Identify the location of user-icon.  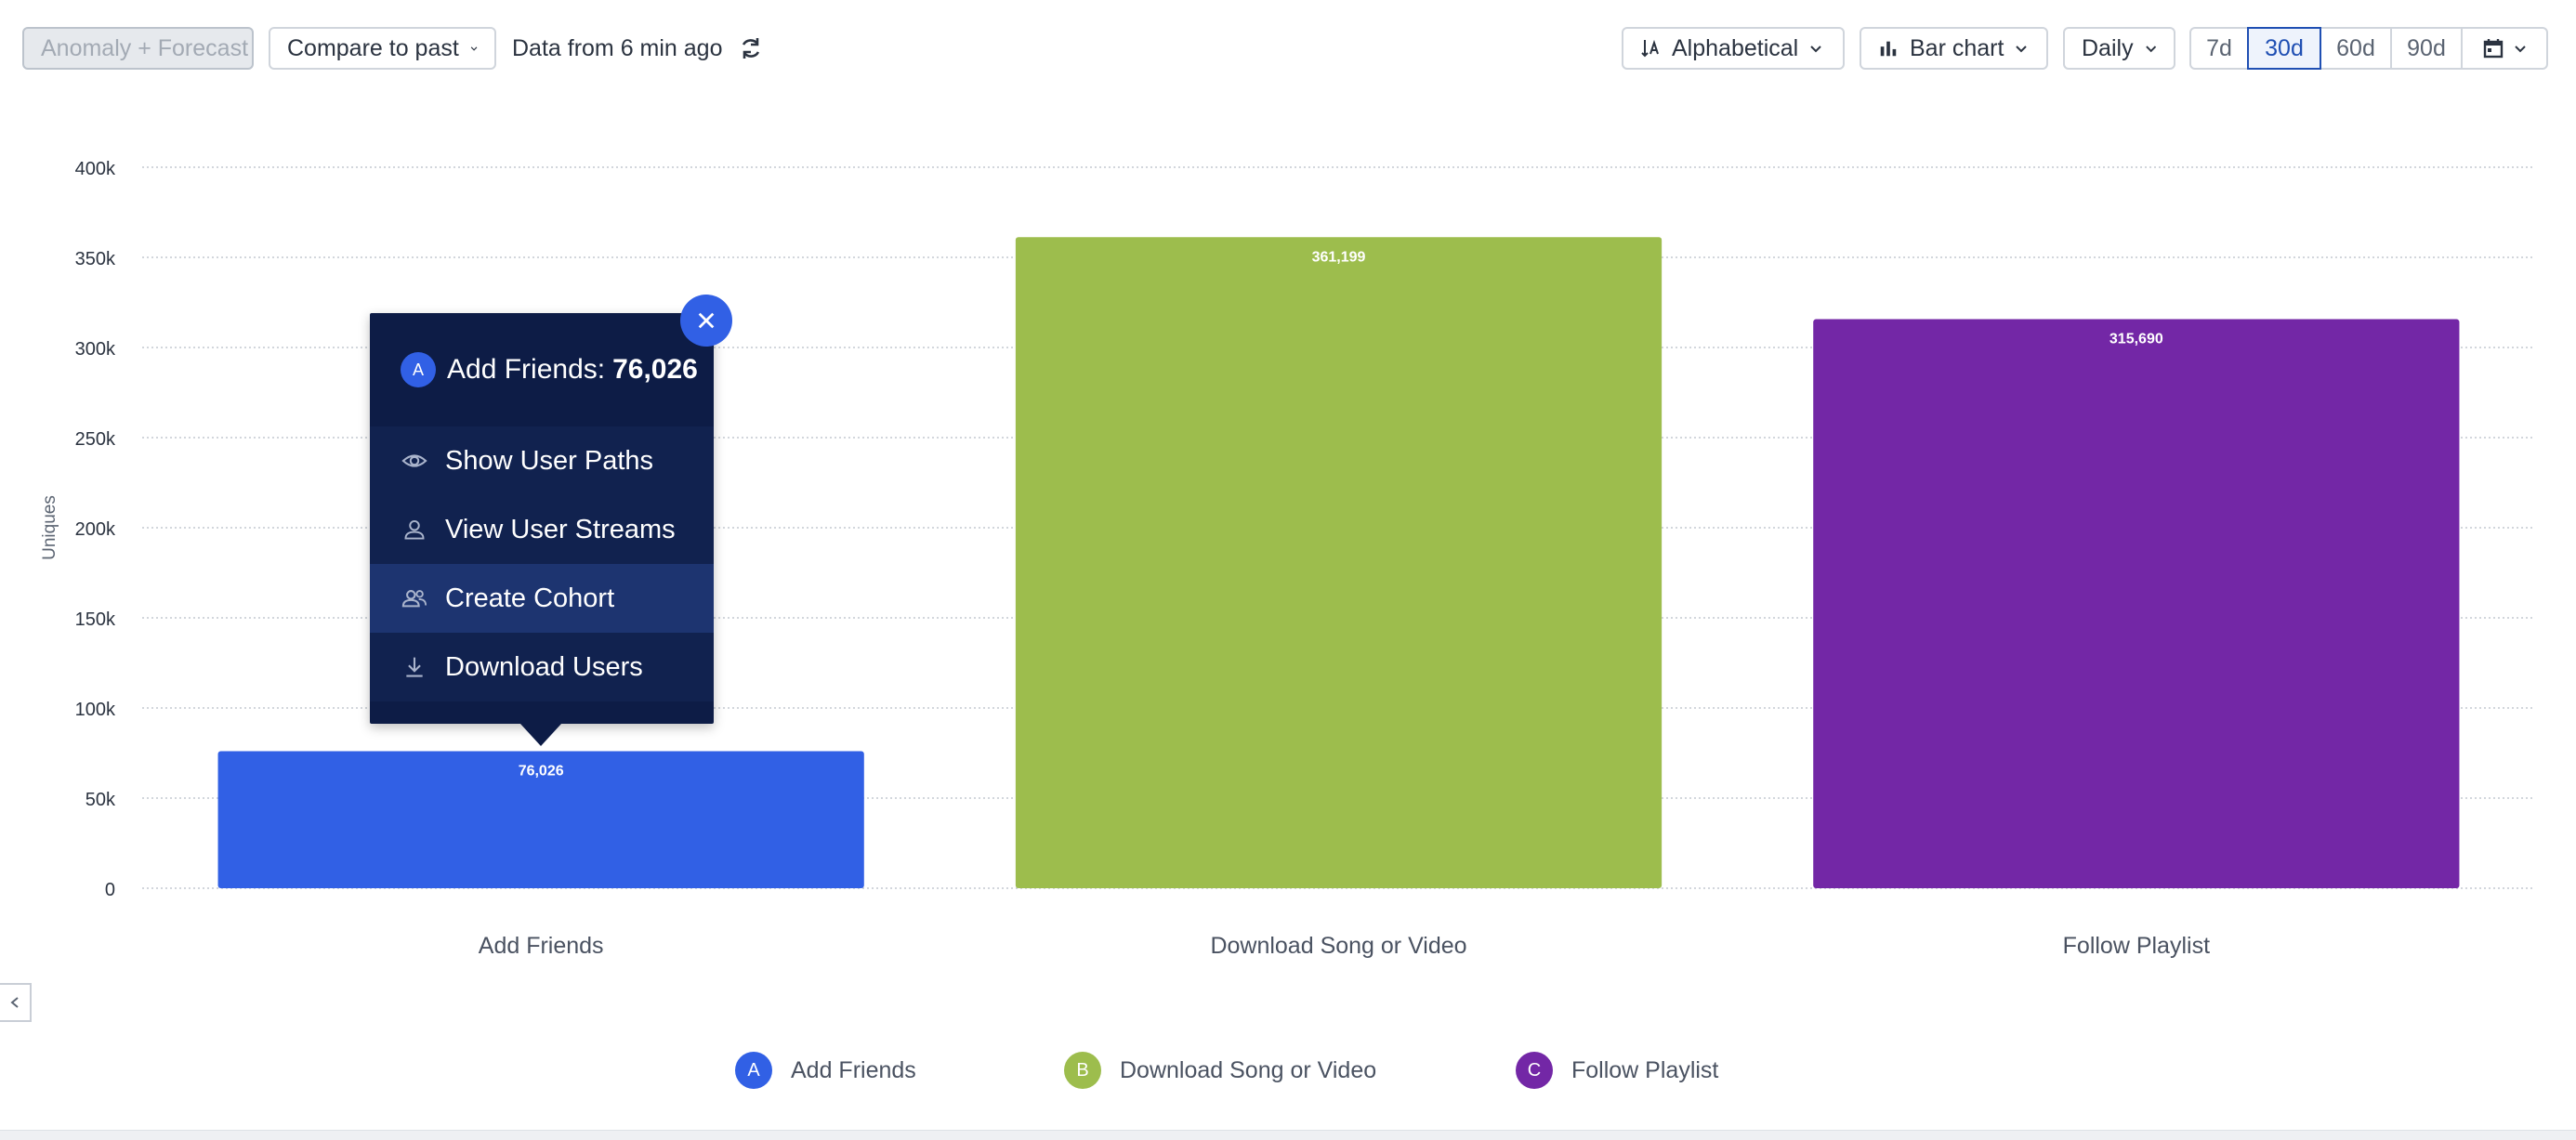
(414, 530).